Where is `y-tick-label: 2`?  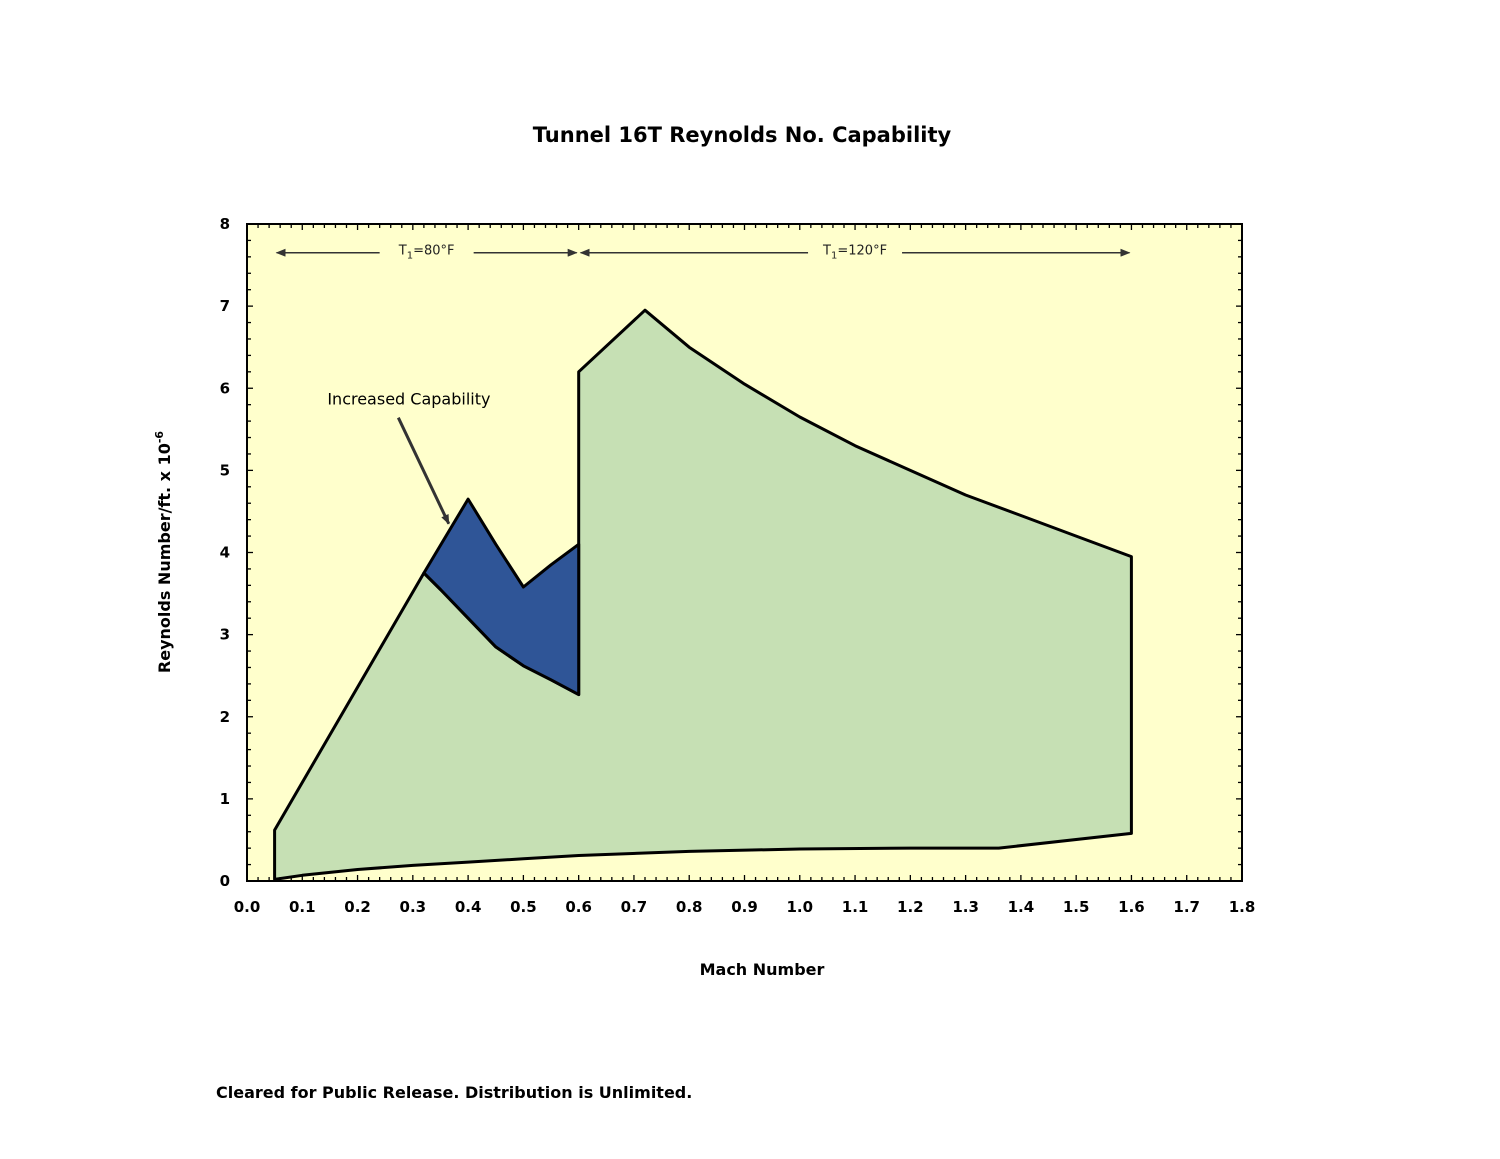 y-tick-label: 2 is located at coordinates (225, 717).